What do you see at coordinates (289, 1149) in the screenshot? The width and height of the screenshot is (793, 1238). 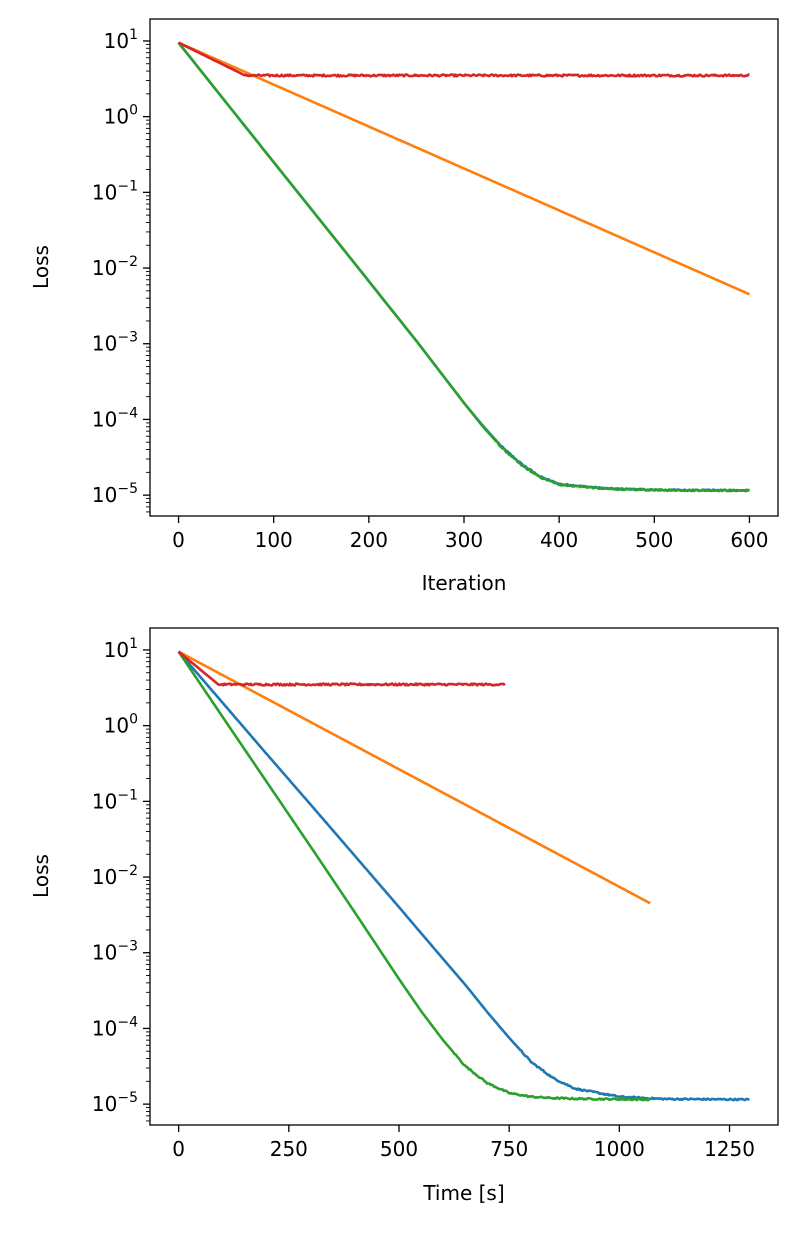 I see `x-tick-label: 250` at bounding box center [289, 1149].